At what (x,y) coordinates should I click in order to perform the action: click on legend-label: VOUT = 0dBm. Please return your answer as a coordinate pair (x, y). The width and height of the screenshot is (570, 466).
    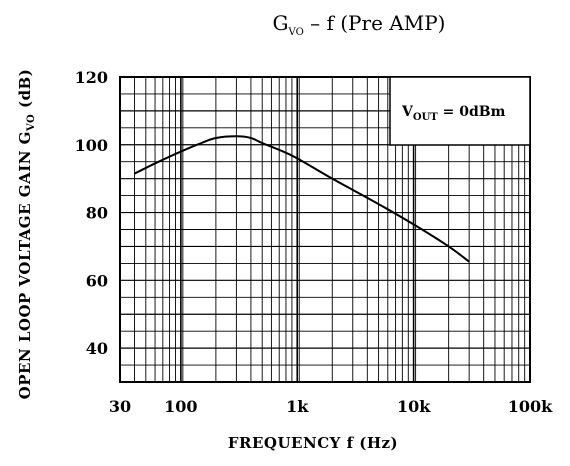
    Looking at the image, I should click on (453, 113).